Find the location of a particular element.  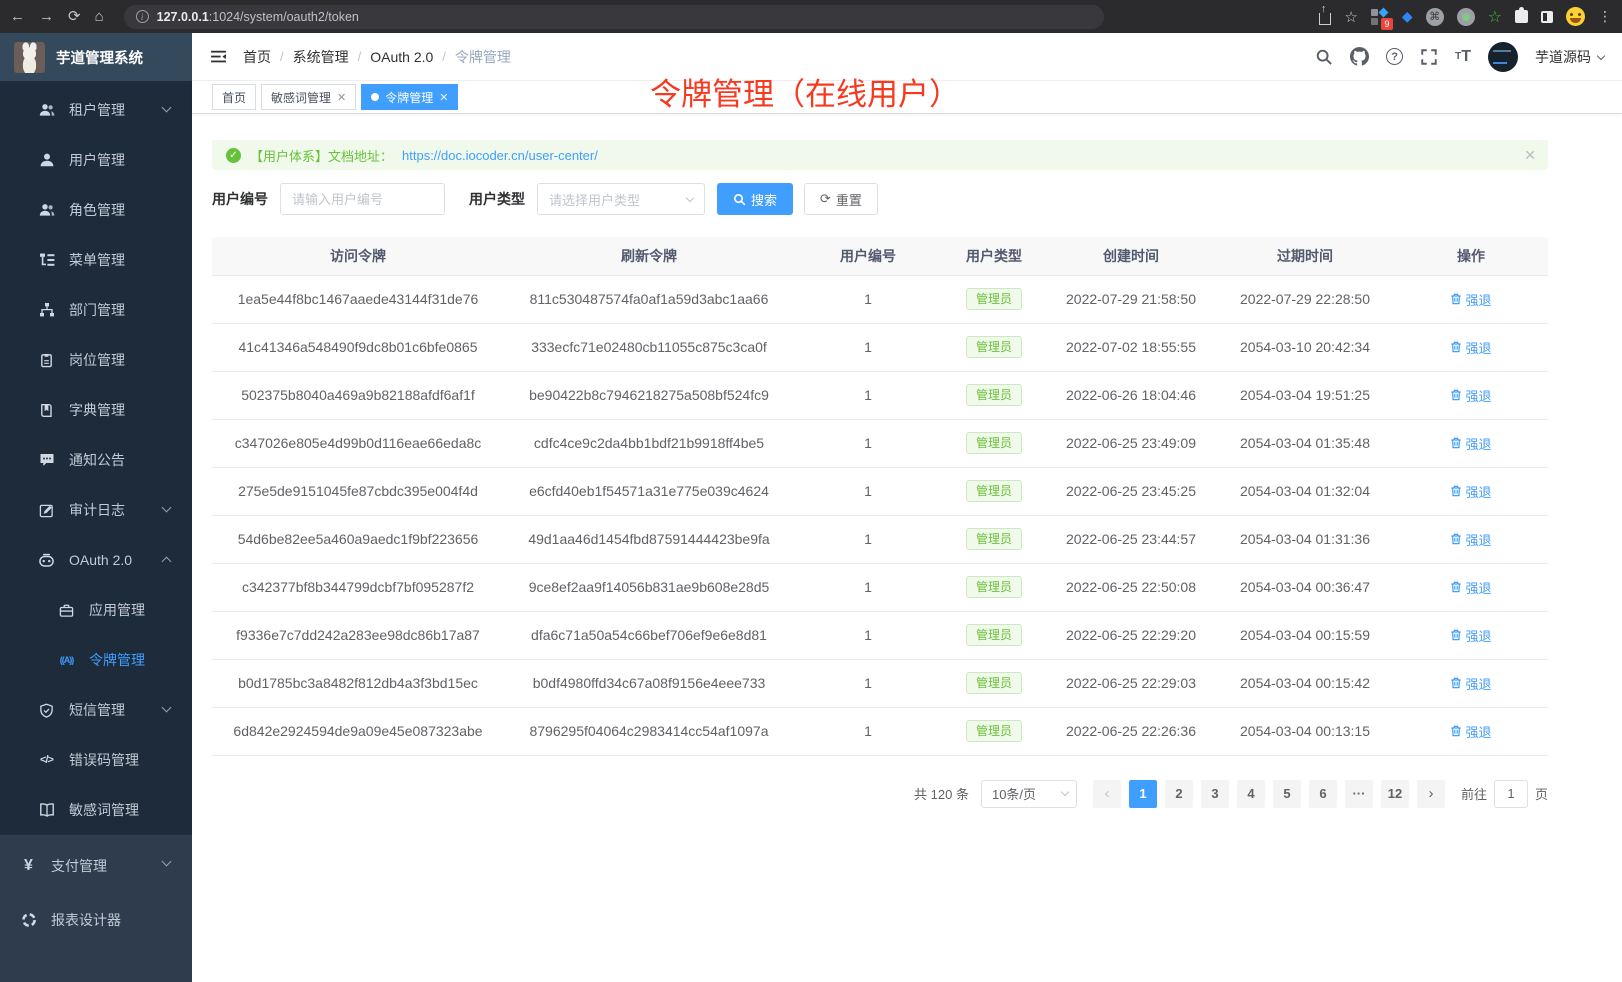

search-button: 搜索 is located at coordinates (755, 199).